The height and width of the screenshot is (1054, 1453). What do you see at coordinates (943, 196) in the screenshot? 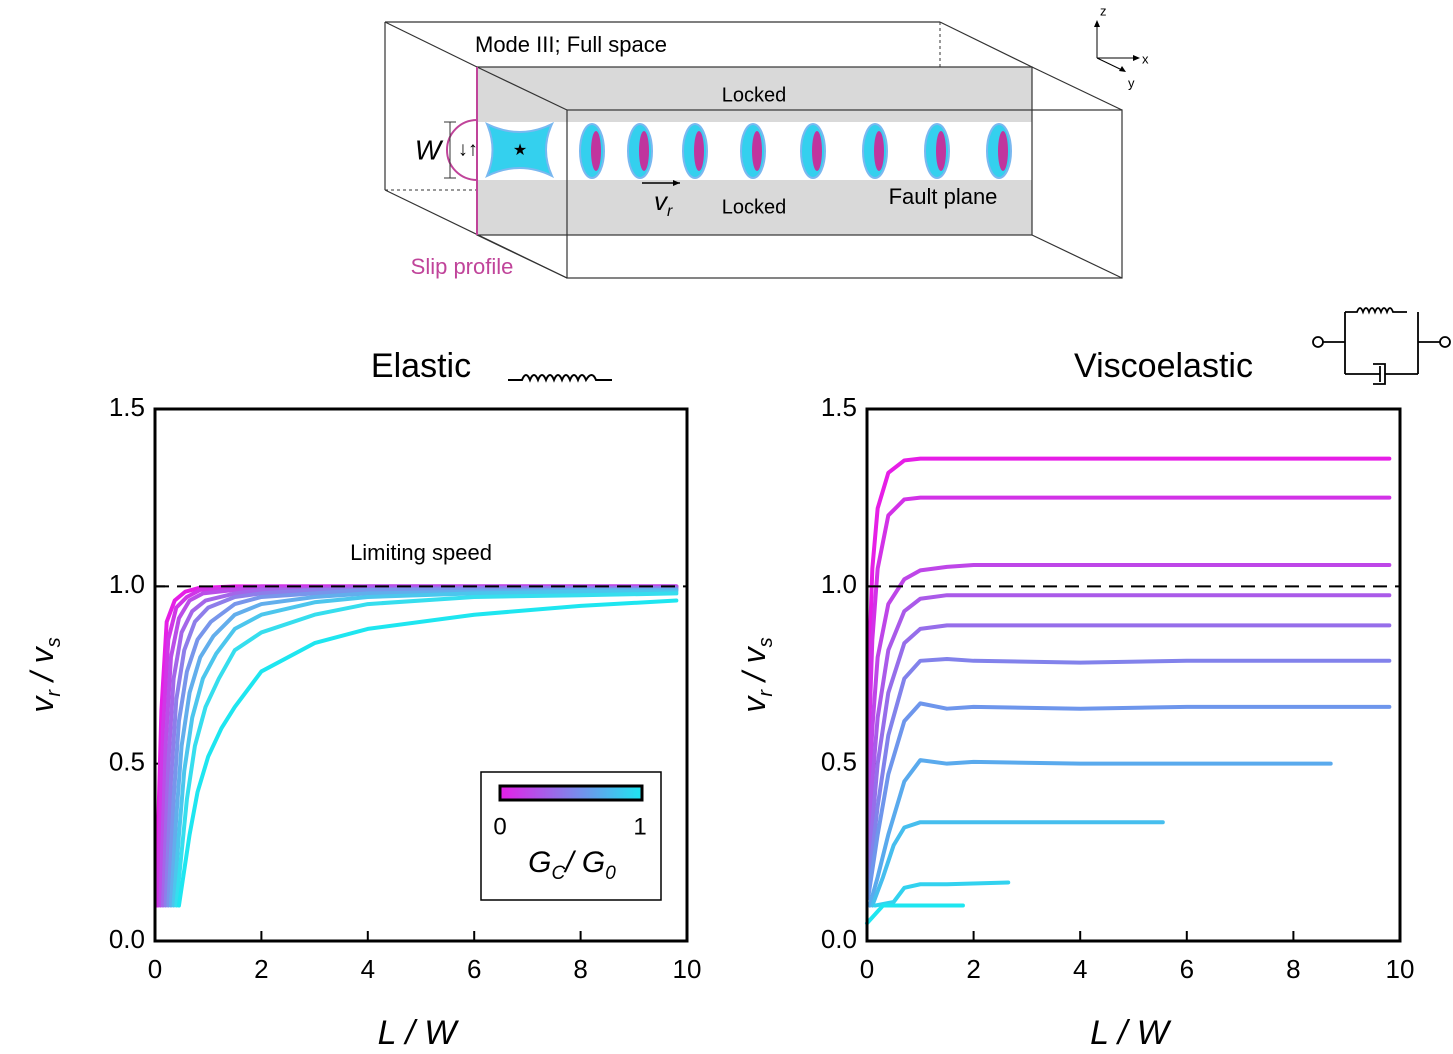
I see `fault-plane-label: Fault plane` at bounding box center [943, 196].